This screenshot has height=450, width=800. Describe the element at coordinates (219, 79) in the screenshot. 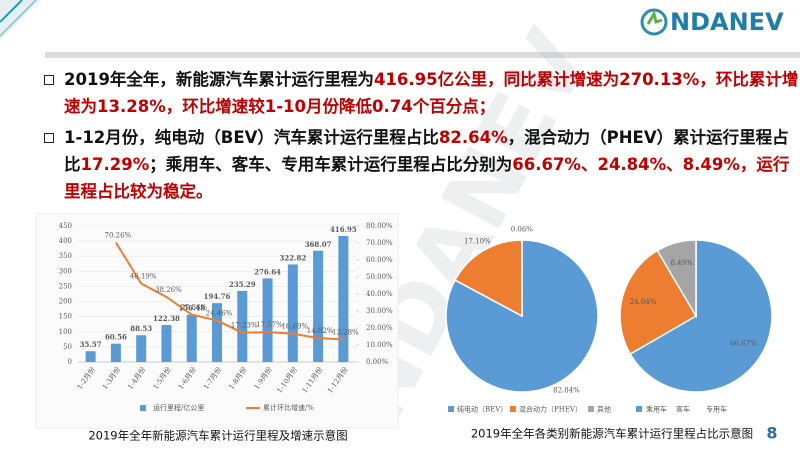

I see `bullet-run: 2019年全年，新能源汽车累计运行里程为` at that location.